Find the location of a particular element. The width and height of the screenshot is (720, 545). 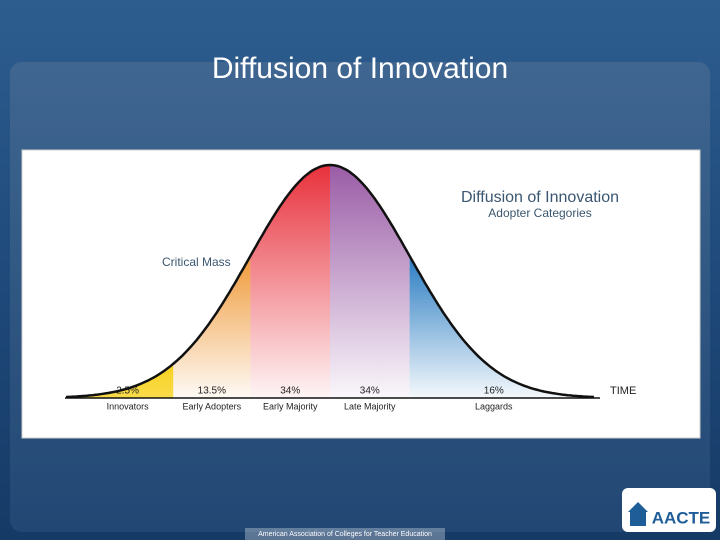

x-axis-label: TIME is located at coordinates (623, 391).